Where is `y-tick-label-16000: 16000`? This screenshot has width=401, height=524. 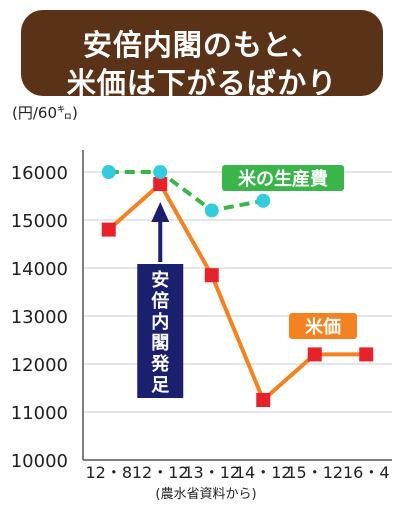 y-tick-label-16000: 16000 is located at coordinates (39, 173).